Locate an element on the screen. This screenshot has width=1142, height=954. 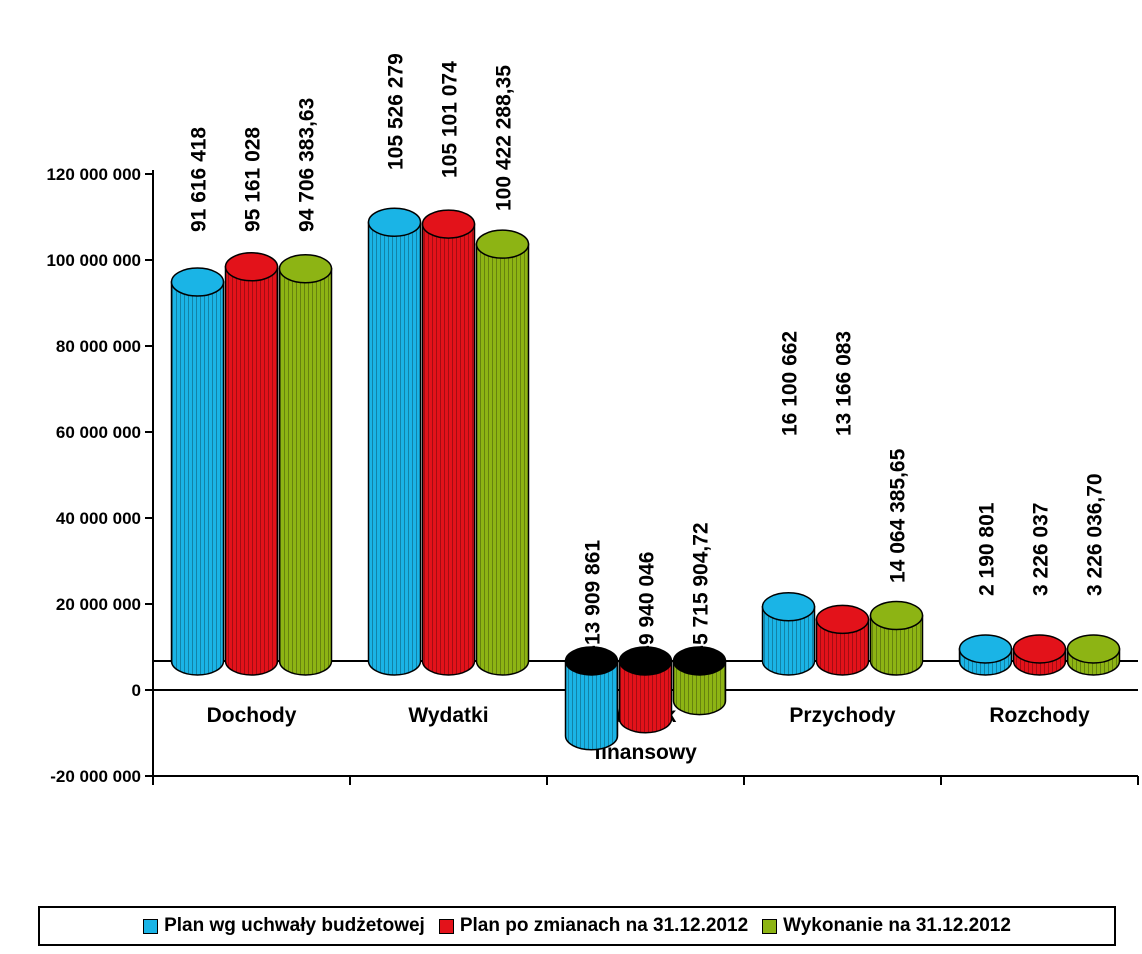
y-tick-label: 20 000 000 is located at coordinates (98, 604).